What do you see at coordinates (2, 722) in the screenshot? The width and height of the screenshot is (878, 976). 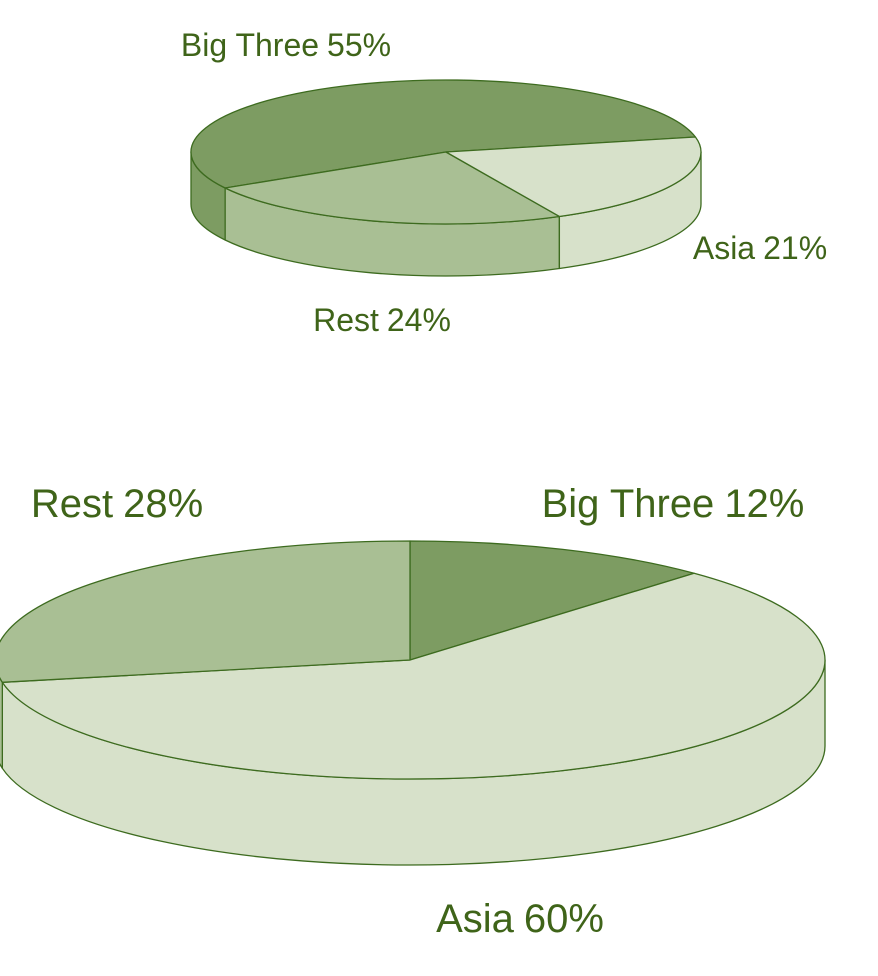 I see `pie-side` at bounding box center [2, 722].